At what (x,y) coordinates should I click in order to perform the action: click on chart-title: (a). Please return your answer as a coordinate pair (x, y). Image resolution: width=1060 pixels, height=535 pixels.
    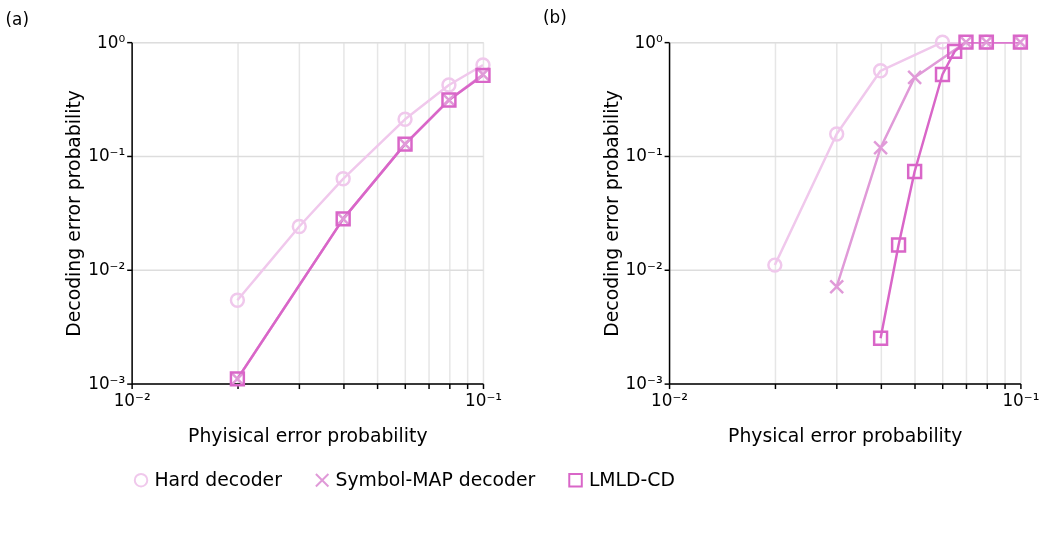
    Looking at the image, I should click on (17, 19).